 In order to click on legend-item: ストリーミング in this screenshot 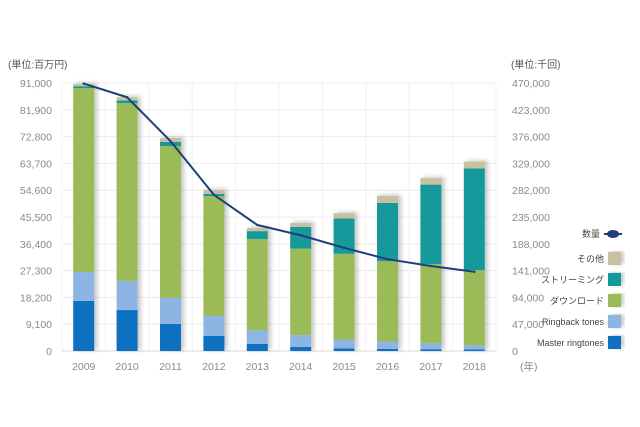, I will do `click(581, 279)`.